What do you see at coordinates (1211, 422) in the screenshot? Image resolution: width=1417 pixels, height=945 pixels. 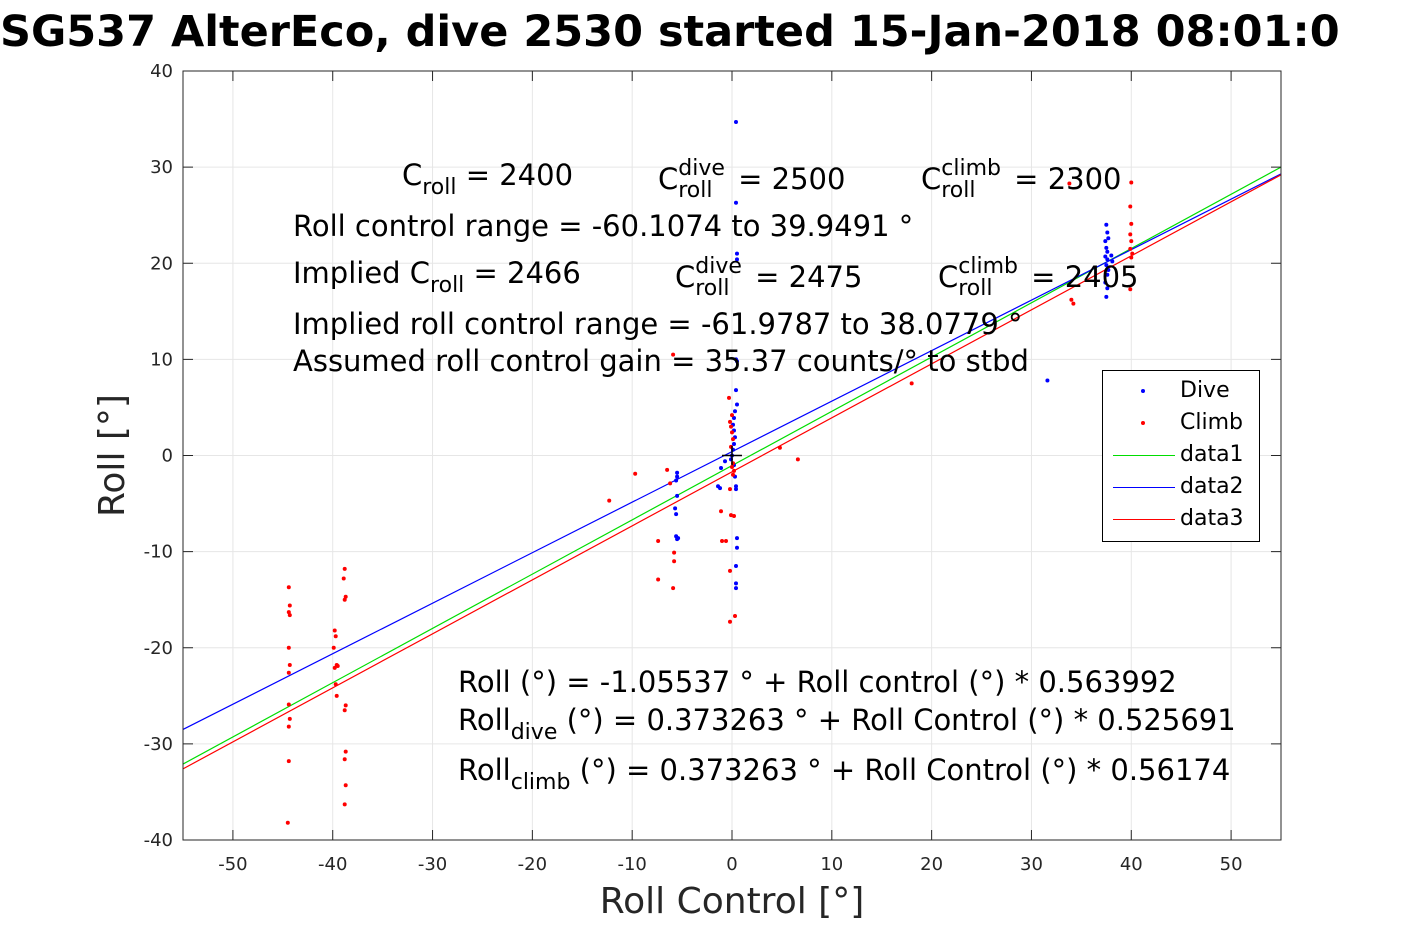 I see `legend-climb-label: Climb` at bounding box center [1211, 422].